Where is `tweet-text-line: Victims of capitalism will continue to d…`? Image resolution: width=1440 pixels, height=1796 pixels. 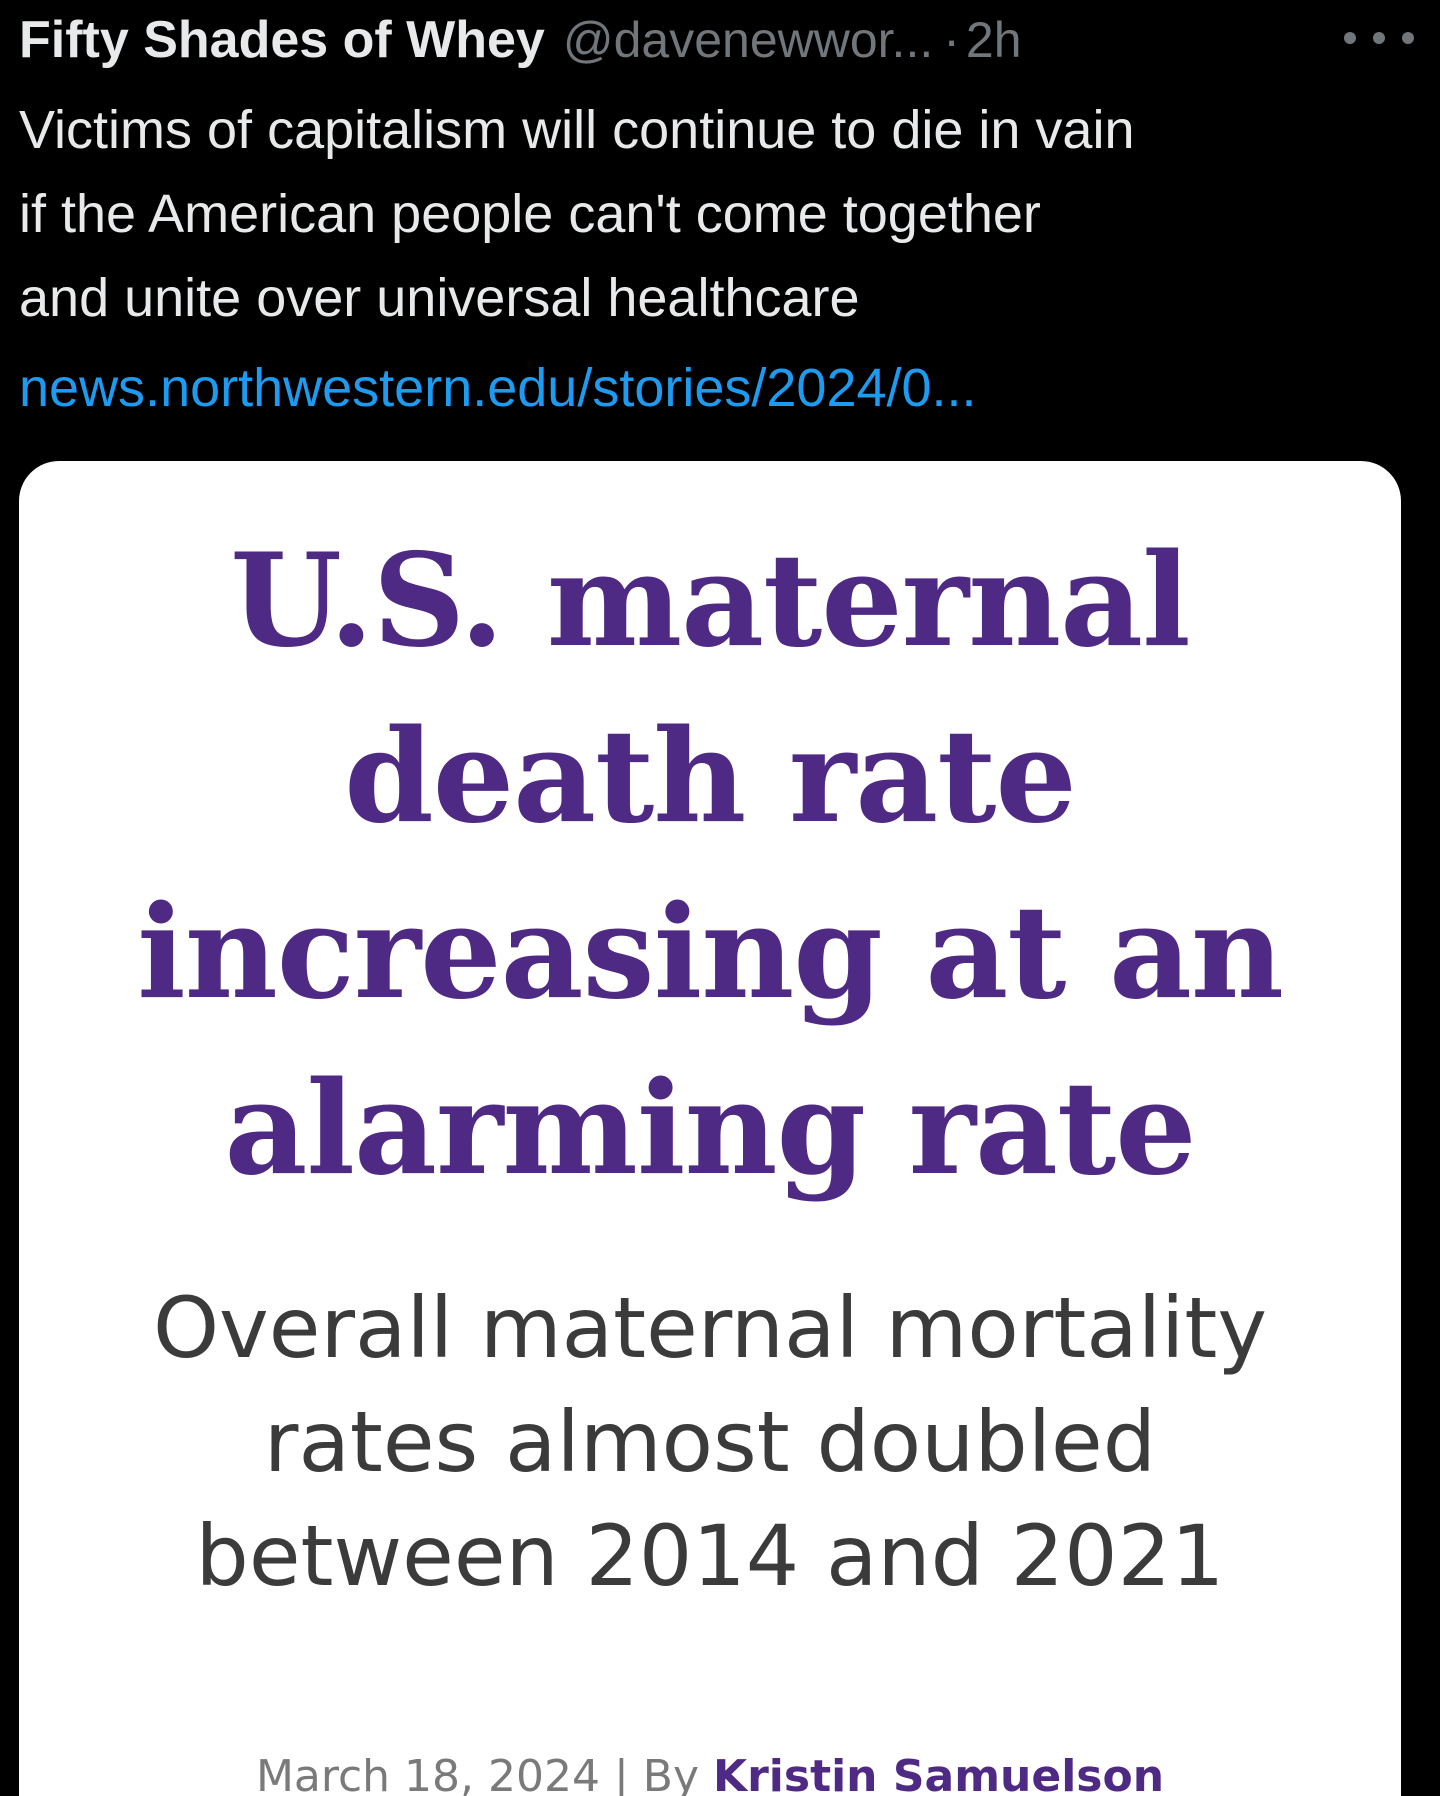
tweet-text-line: Victims of capitalism will continue to d… is located at coordinates (577, 130).